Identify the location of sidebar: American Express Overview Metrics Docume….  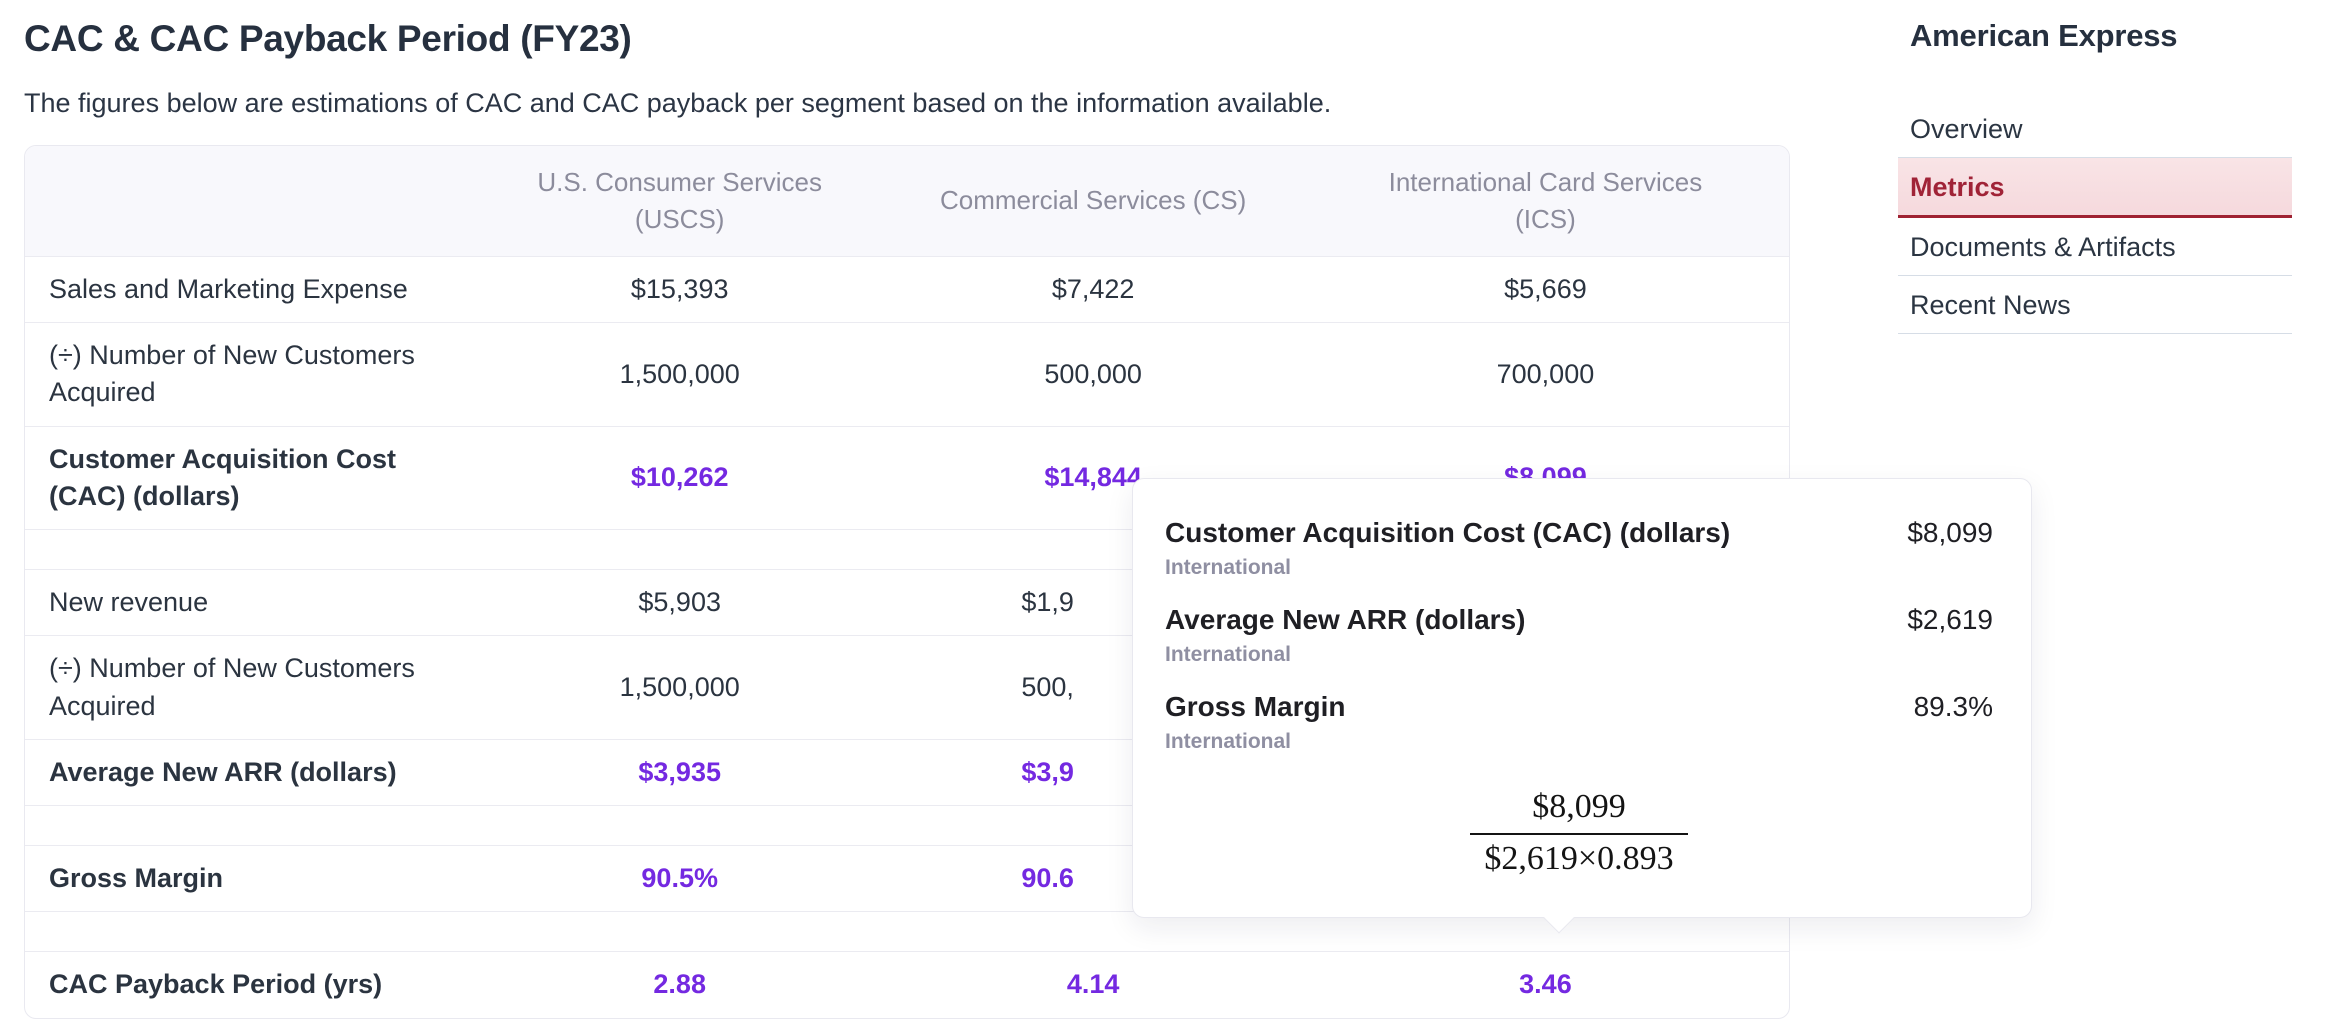
(2095, 173).